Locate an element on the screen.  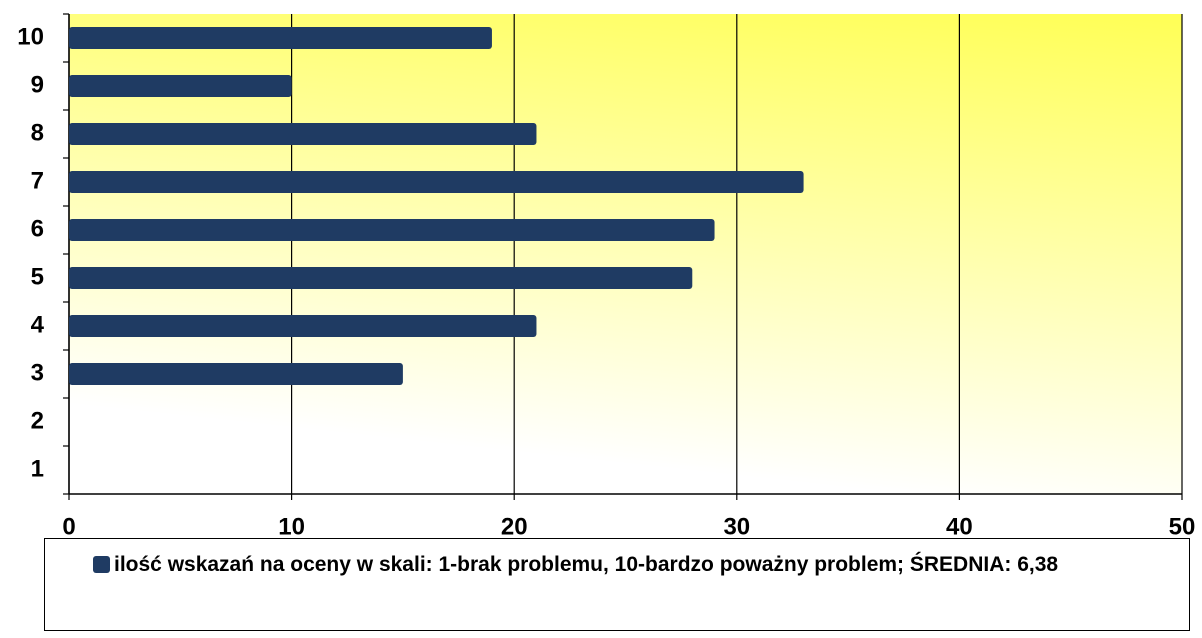
y-tick-label: 2 is located at coordinates (37, 420).